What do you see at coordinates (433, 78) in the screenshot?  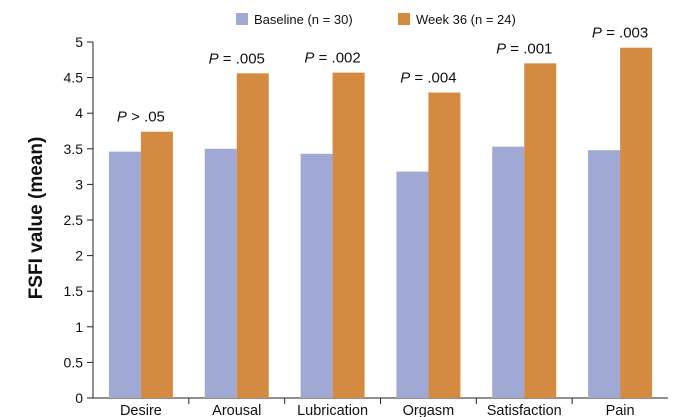 I see `p-value-text: = .004` at bounding box center [433, 78].